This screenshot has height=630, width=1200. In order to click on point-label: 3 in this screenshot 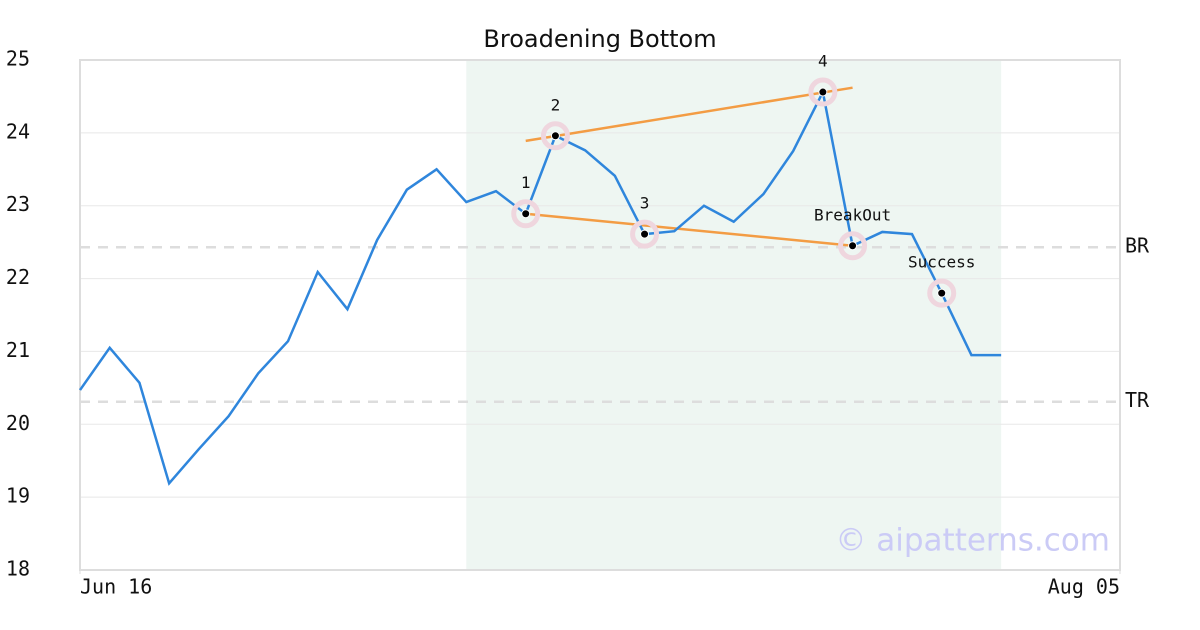, I will do `click(645, 203)`.